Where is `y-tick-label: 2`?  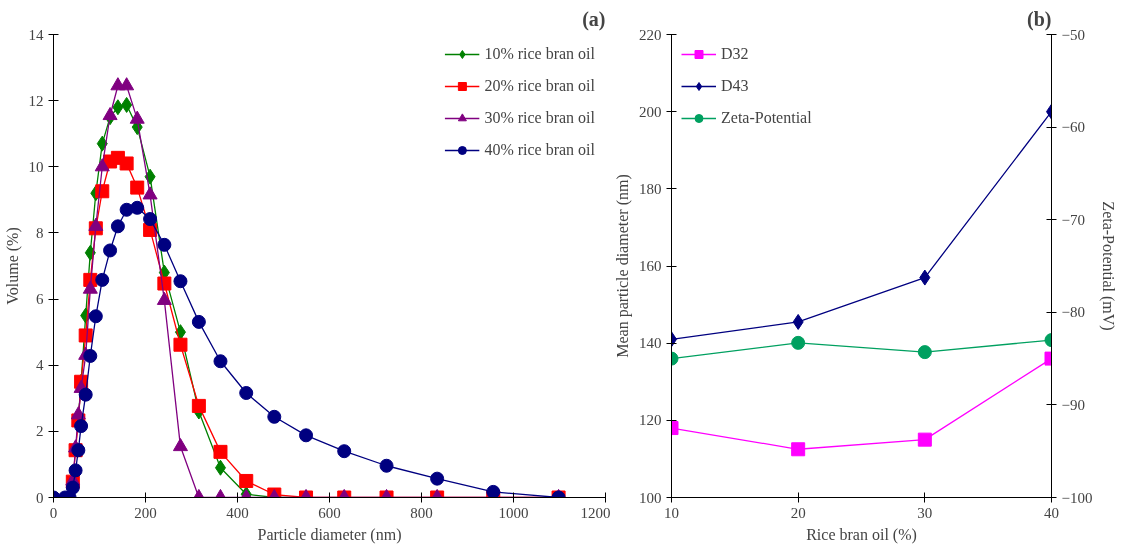
y-tick-label: 2 is located at coordinates (40, 431).